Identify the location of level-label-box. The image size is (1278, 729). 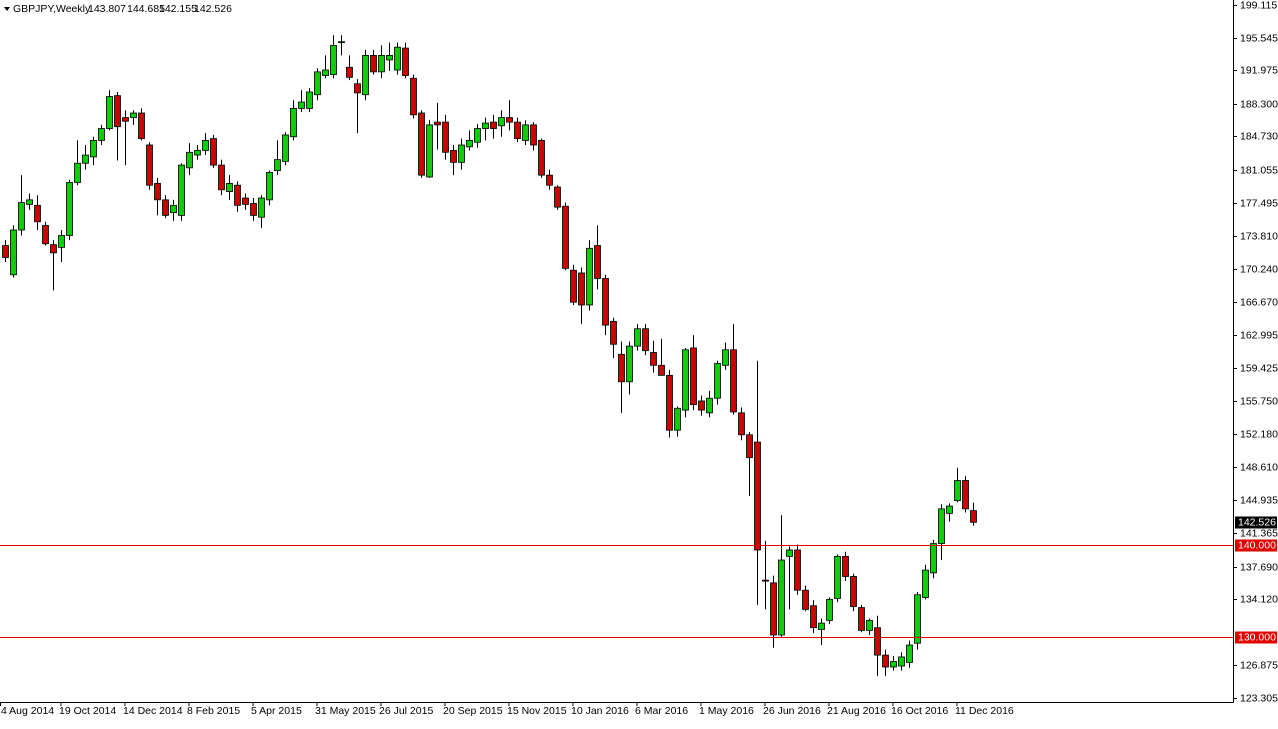
(1256, 545).